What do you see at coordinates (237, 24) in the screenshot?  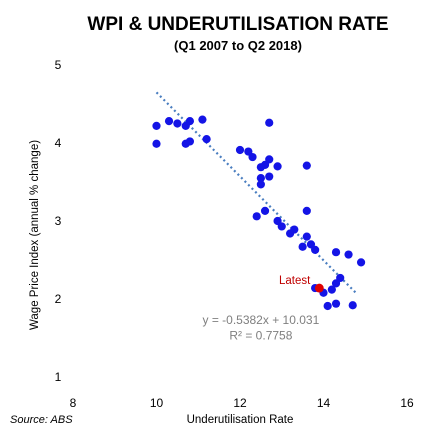 I see `chart-title: WPI & UNDERUTILISATION RATE` at bounding box center [237, 24].